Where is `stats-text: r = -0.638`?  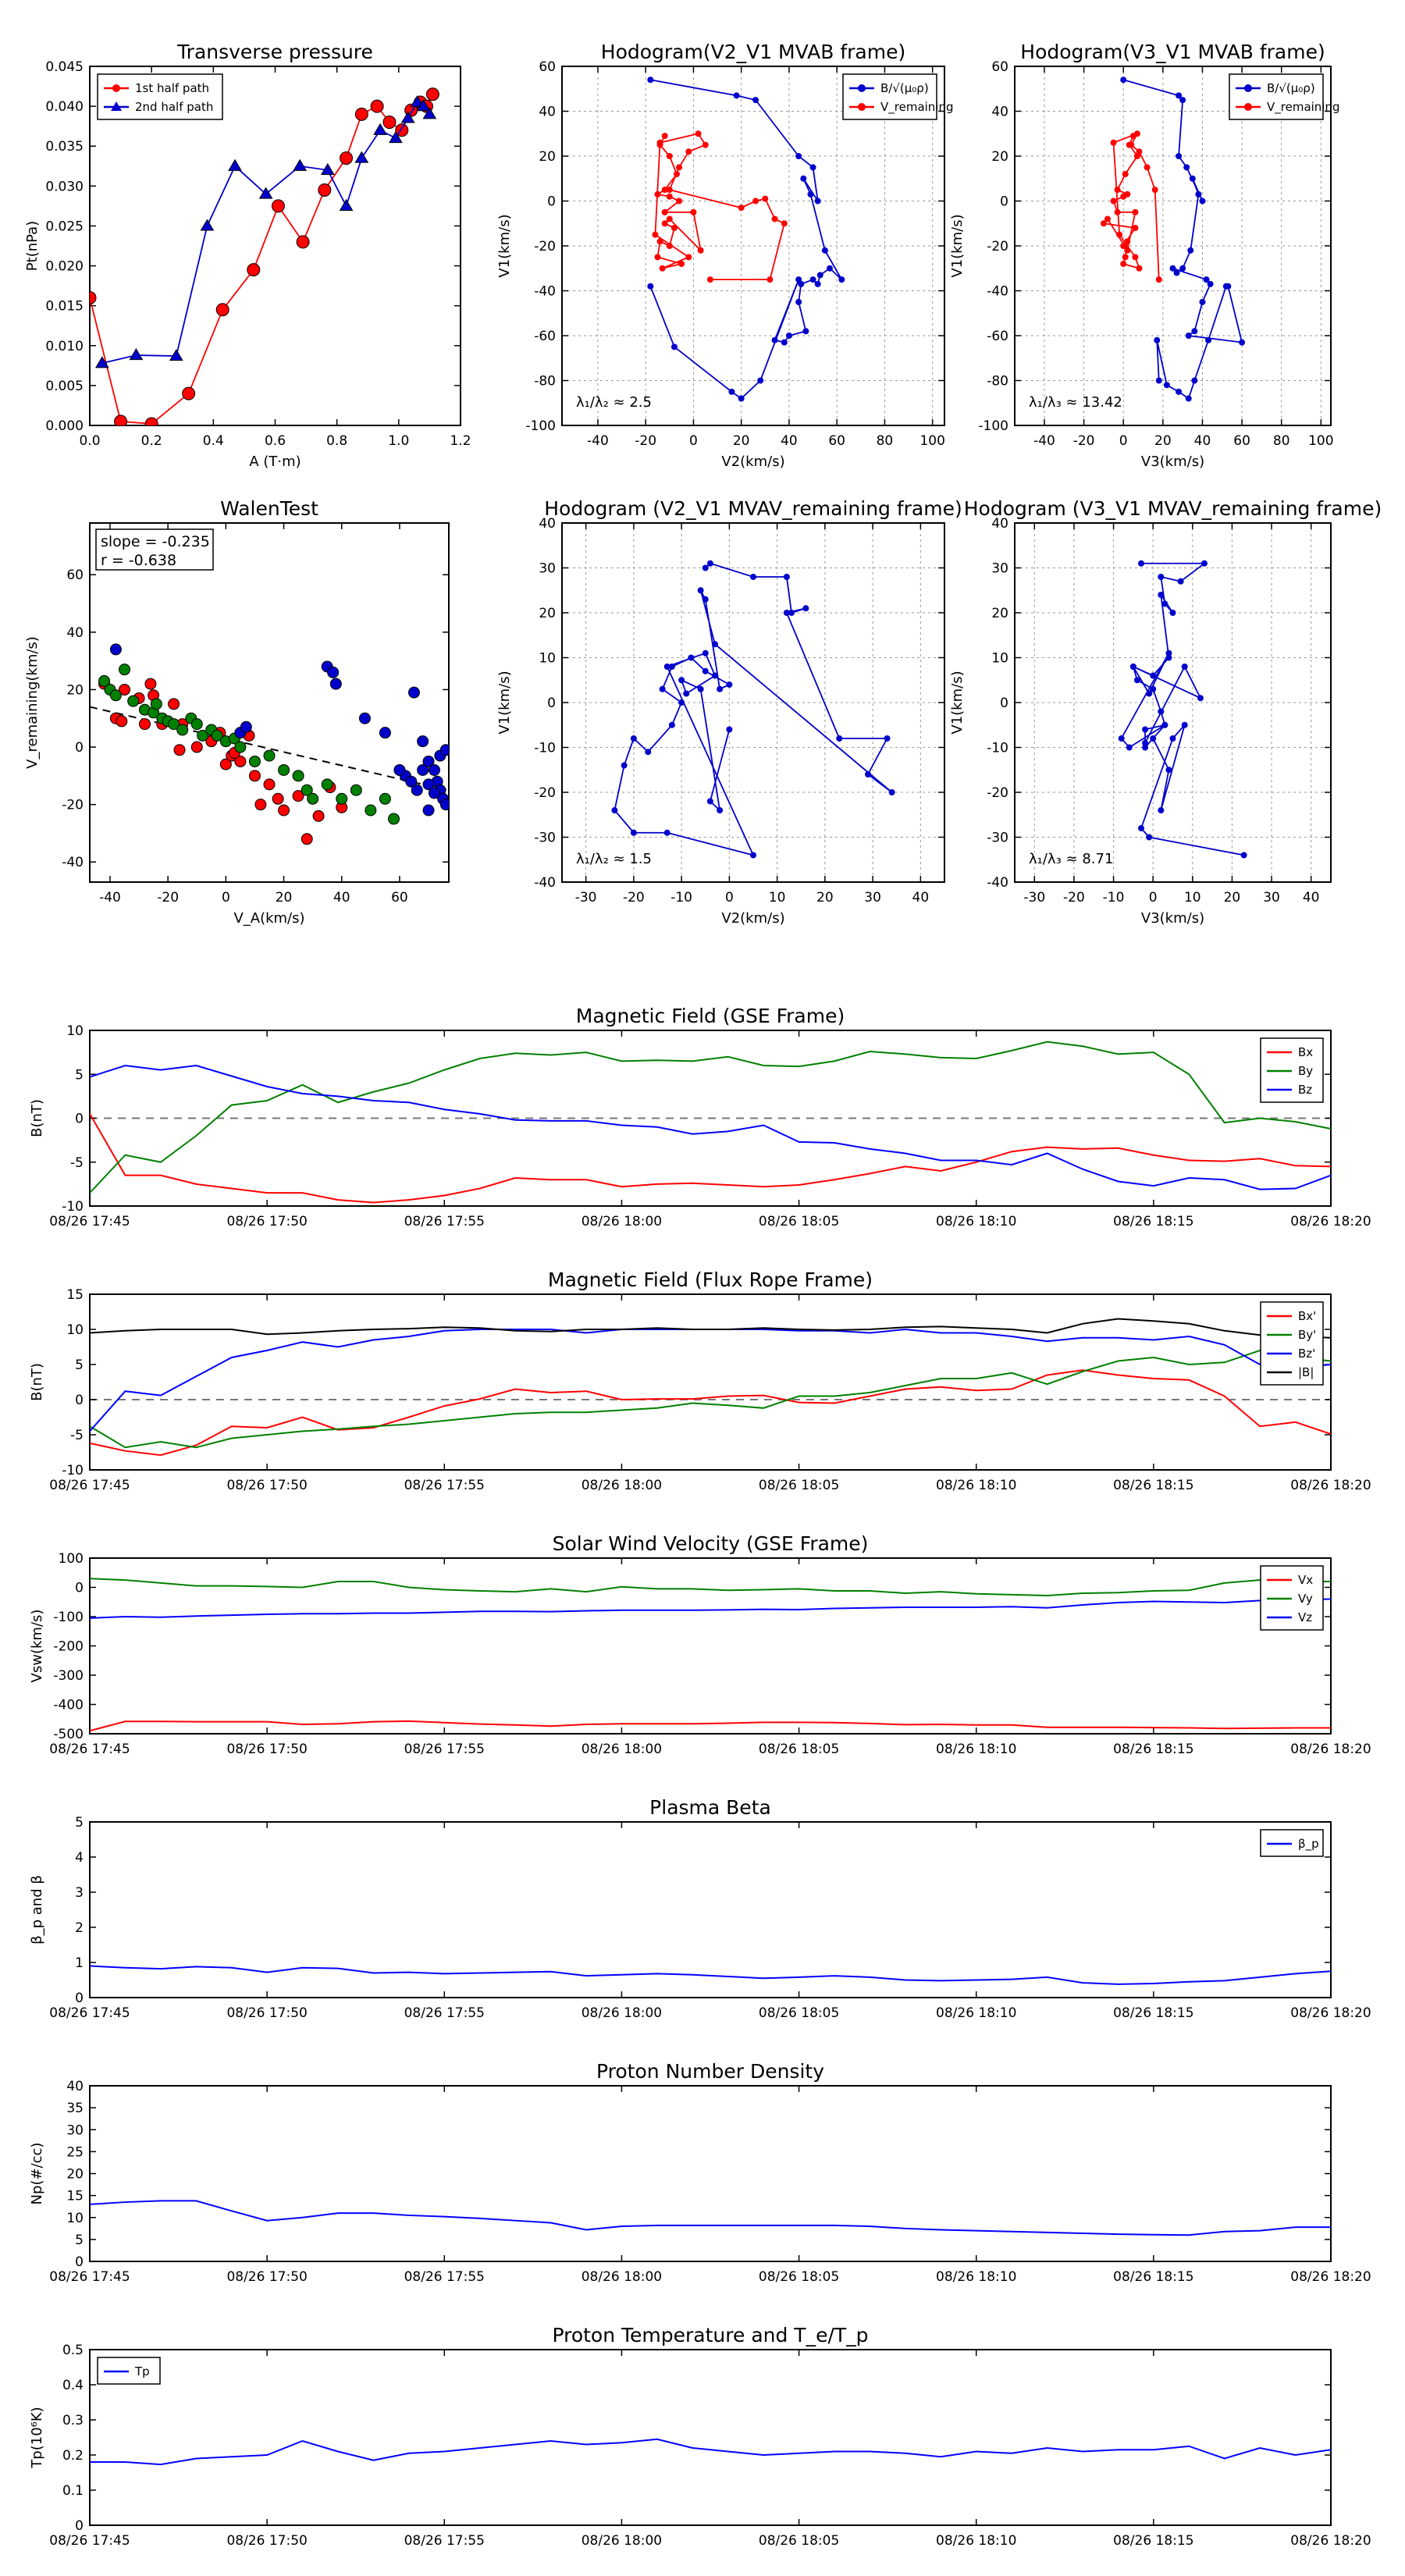
stats-text: r = -0.638 is located at coordinates (138, 560).